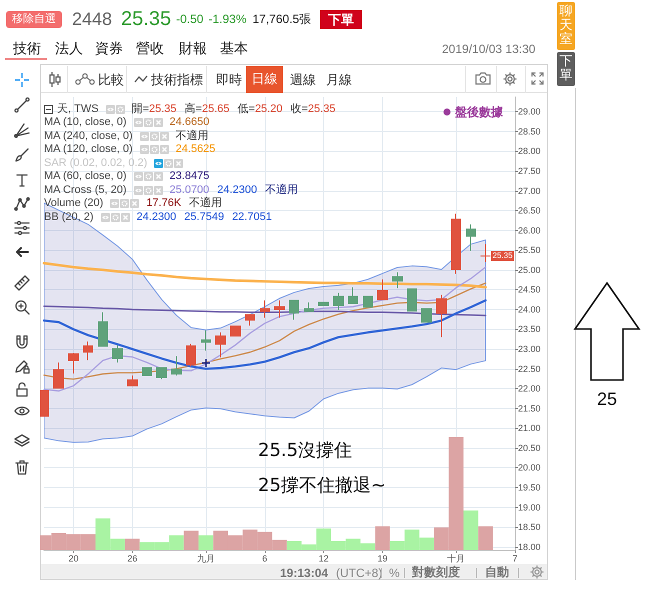 This screenshot has height=600, width=650. Describe the element at coordinates (204, 216) in the screenshot. I see `annotation: 25.7549` at that location.